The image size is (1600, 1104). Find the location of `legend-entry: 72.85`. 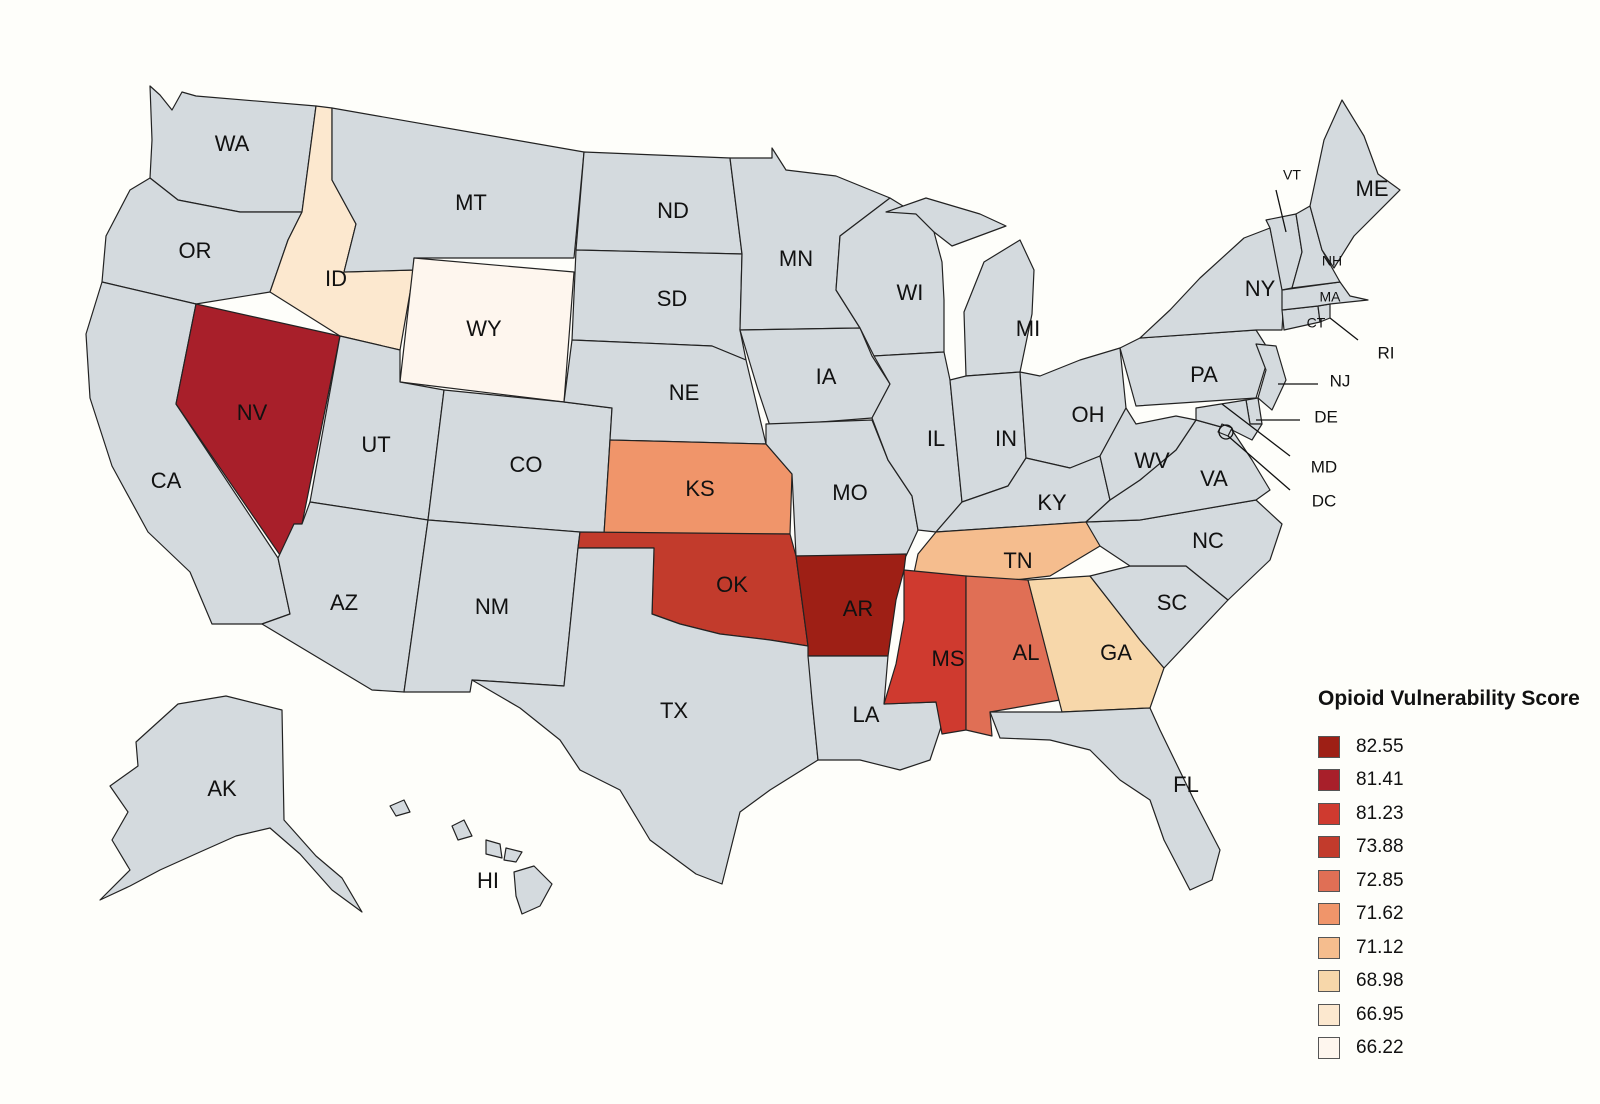

legend-entry: 72.85 is located at coordinates (1453, 881).